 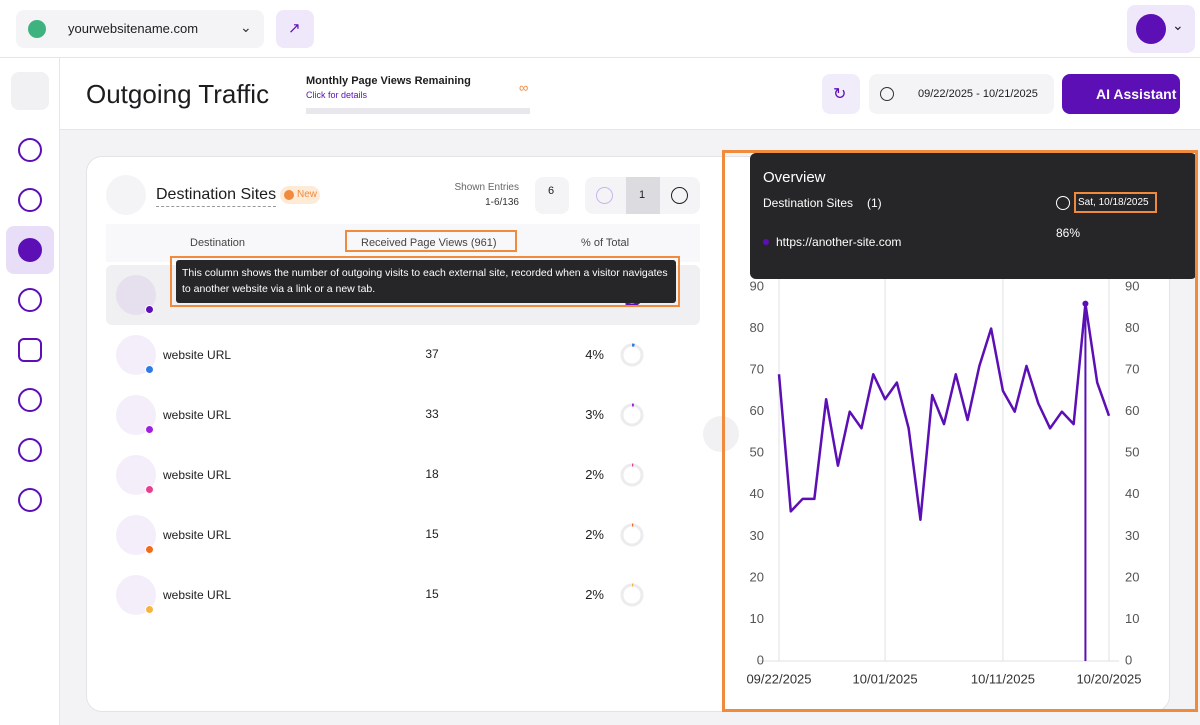 I want to click on column-header: Destination, so click(x=218, y=243).